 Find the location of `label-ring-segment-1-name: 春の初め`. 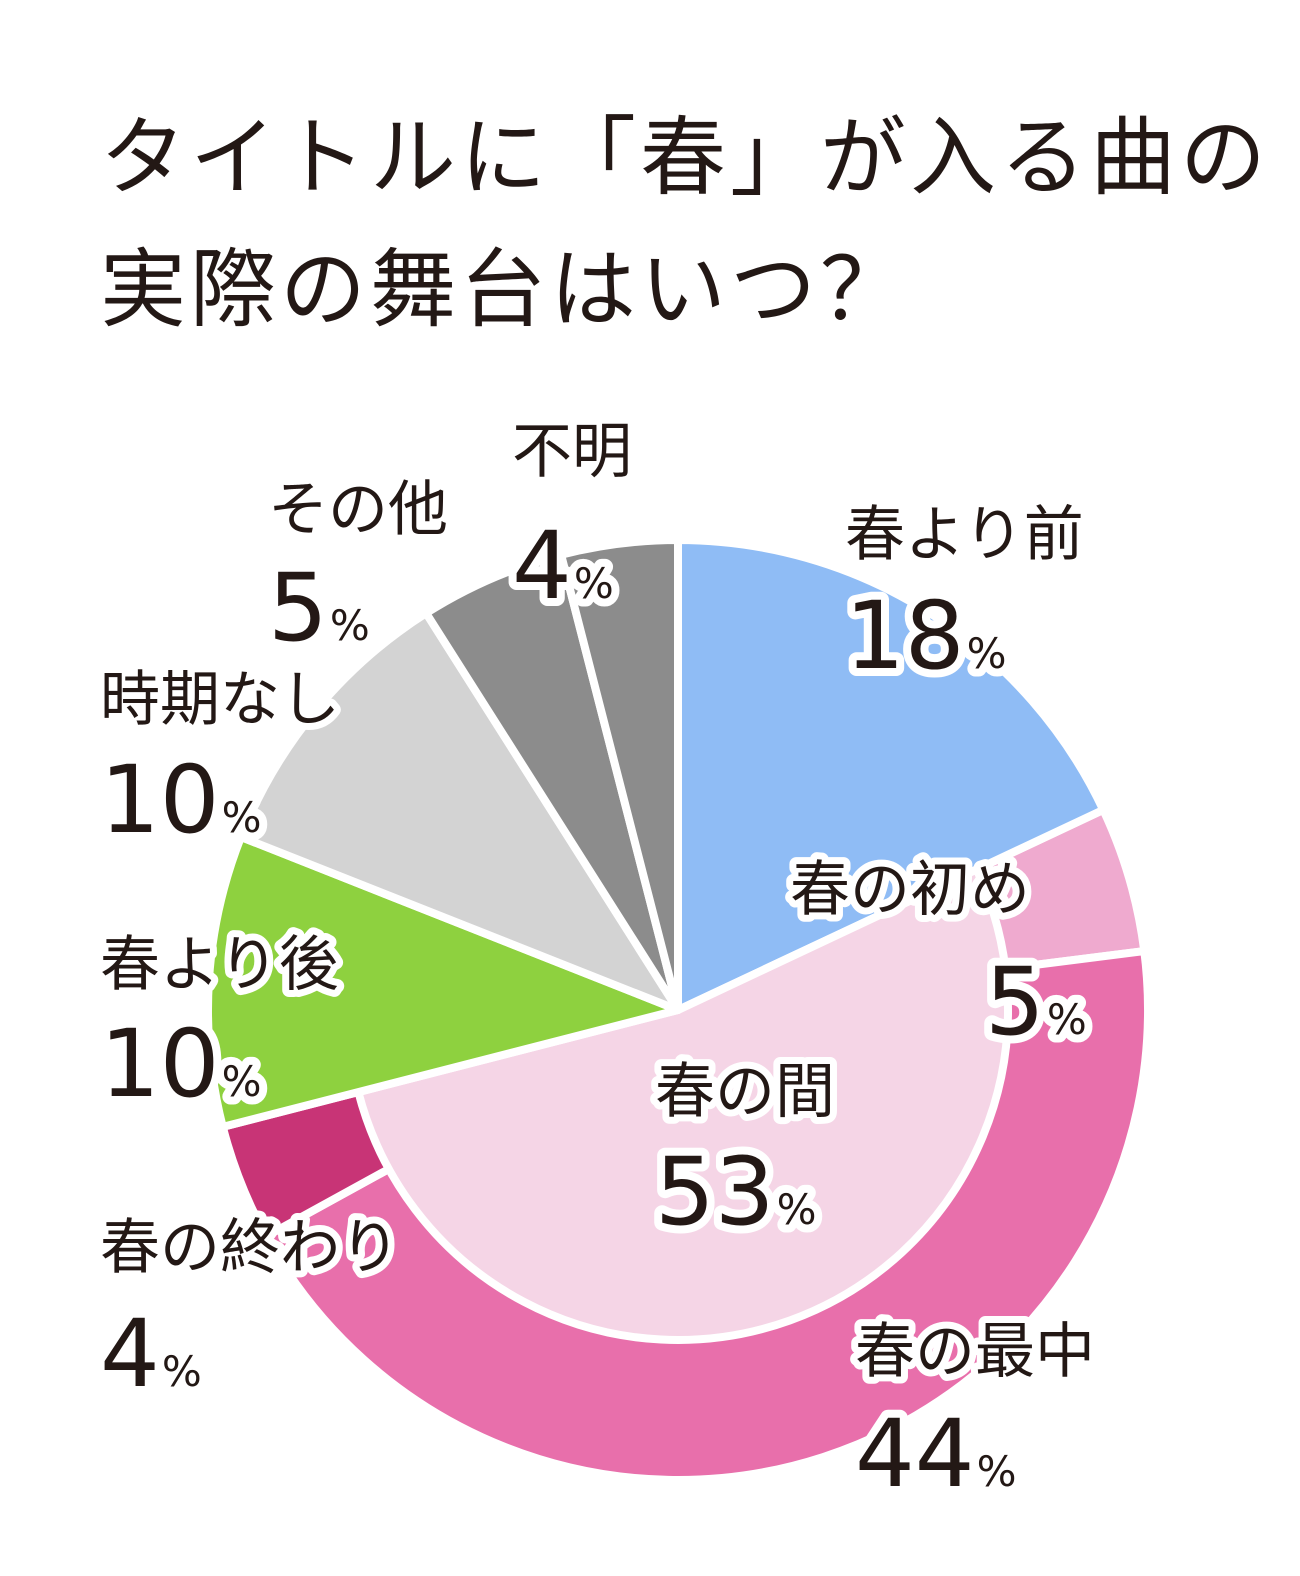

label-ring-segment-1-name: 春の初め is located at coordinates (910, 890).